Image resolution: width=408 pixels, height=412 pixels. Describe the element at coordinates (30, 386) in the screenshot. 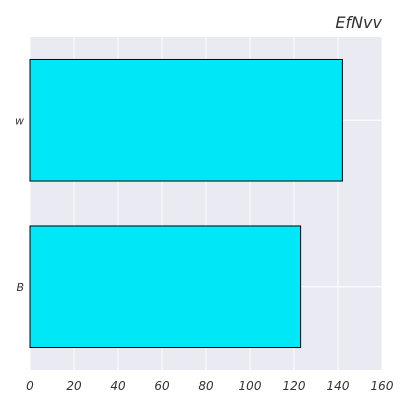

I see `x-tick-label: 0` at that location.